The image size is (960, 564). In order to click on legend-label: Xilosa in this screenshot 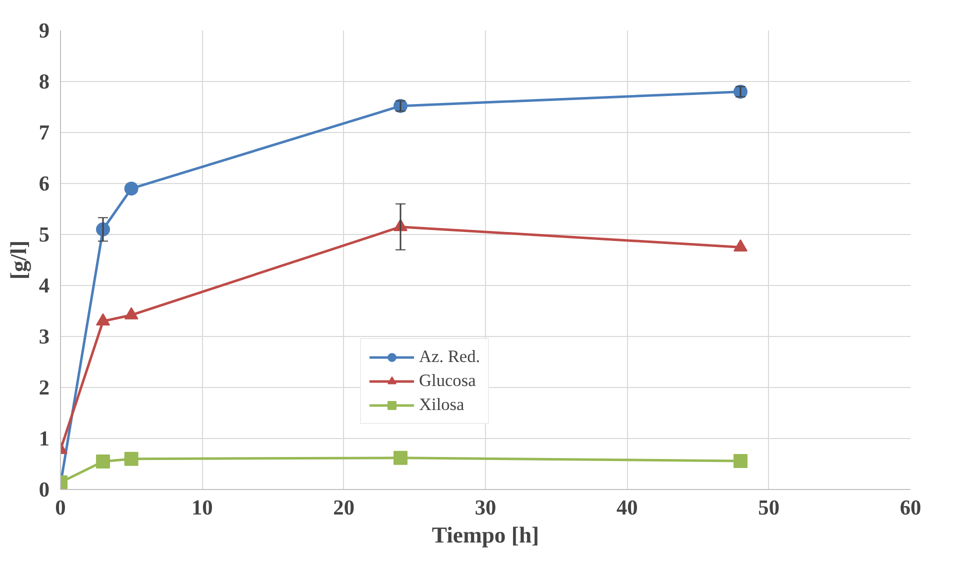, I will do `click(441, 405)`.